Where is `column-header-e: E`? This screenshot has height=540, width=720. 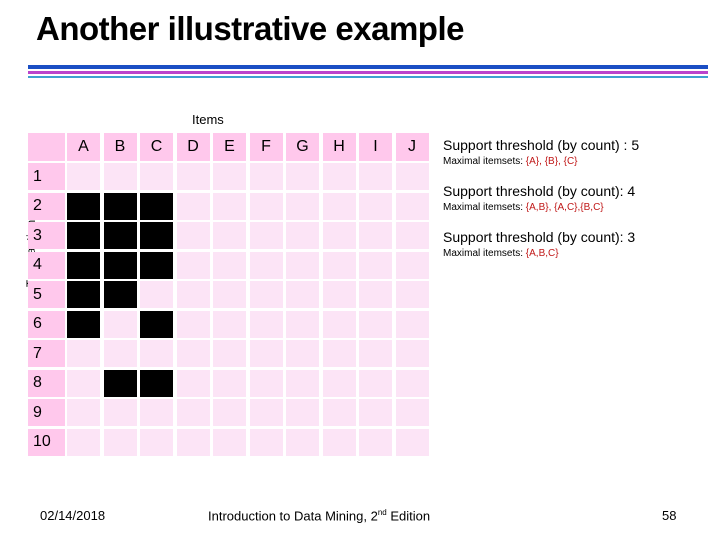 column-header-e: E is located at coordinates (229, 147).